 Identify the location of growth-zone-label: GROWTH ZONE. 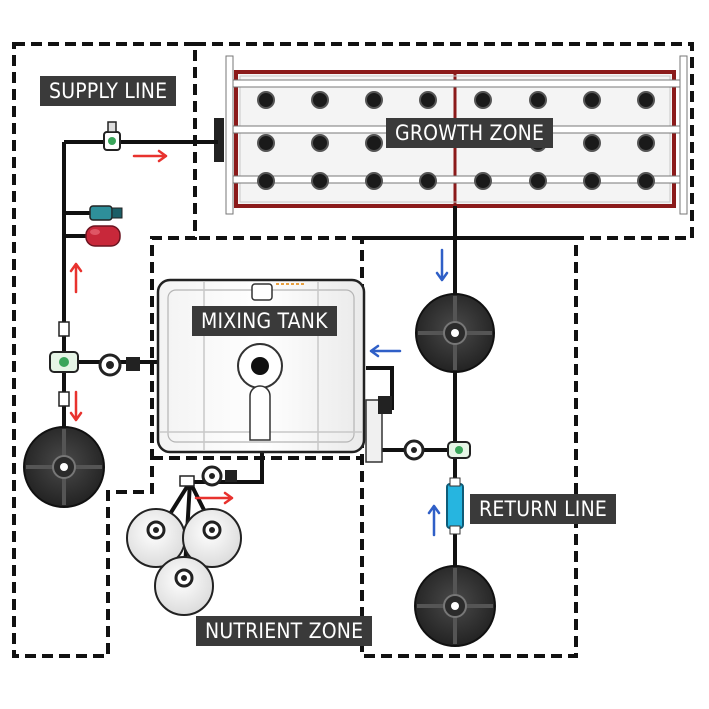
(470, 133).